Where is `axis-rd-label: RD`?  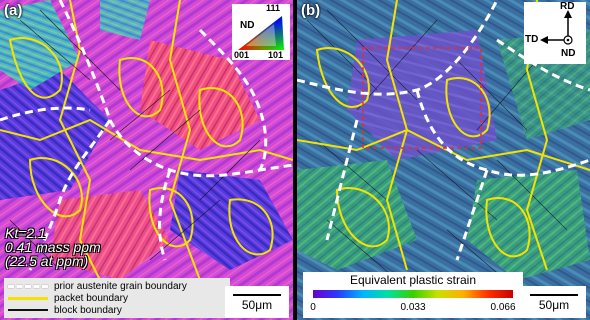
axis-rd-label: RD is located at coordinates (567, 6).